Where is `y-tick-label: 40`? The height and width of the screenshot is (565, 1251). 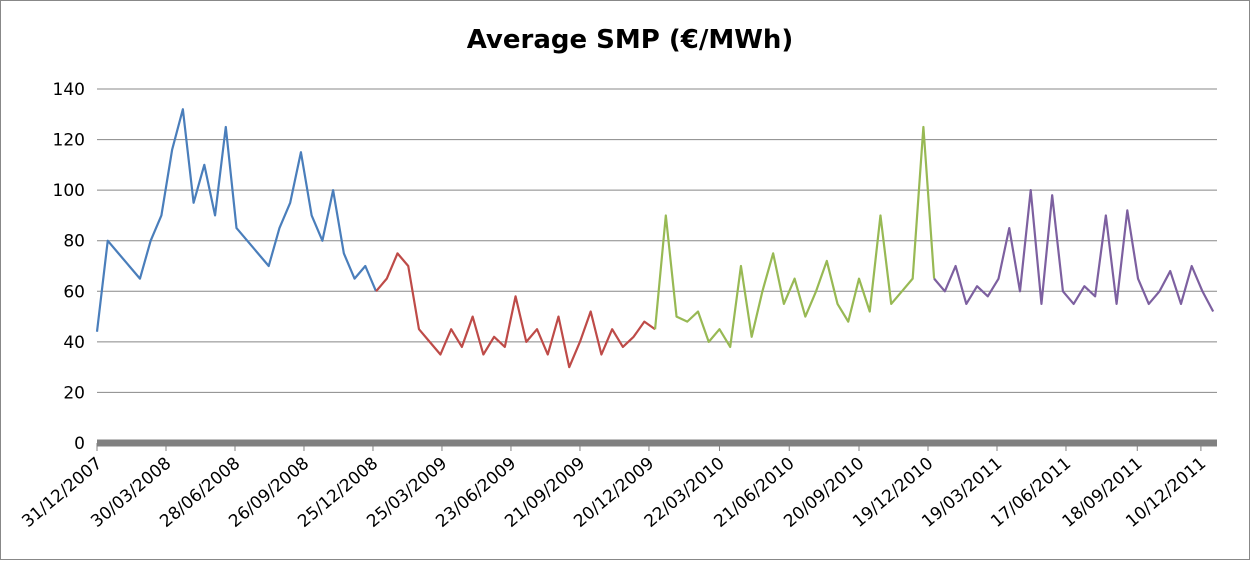 y-tick-label: 40 is located at coordinates (74, 343).